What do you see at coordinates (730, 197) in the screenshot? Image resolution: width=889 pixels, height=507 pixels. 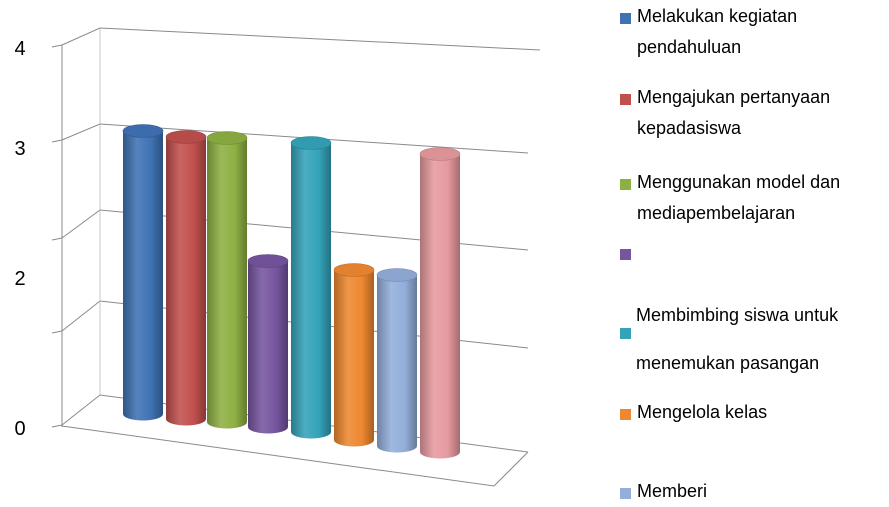 I see `legend-item: Menggunakan model dan mediapembelajaran` at bounding box center [730, 197].